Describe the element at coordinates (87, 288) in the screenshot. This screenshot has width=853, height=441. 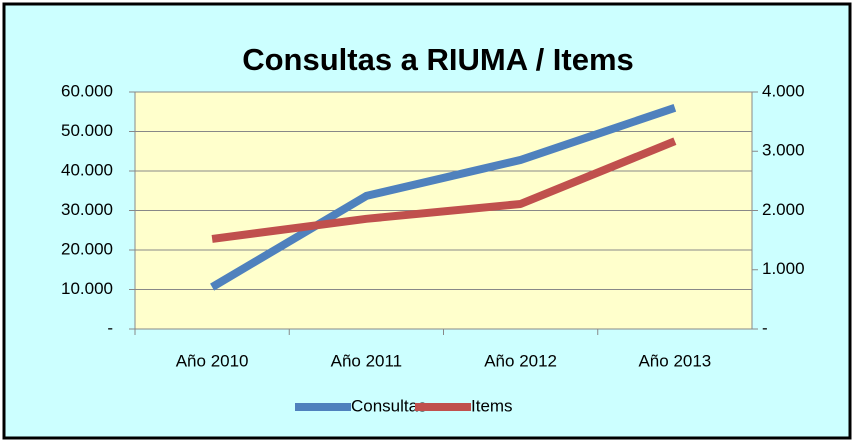
I see `y-tick-label: 10.000` at that location.